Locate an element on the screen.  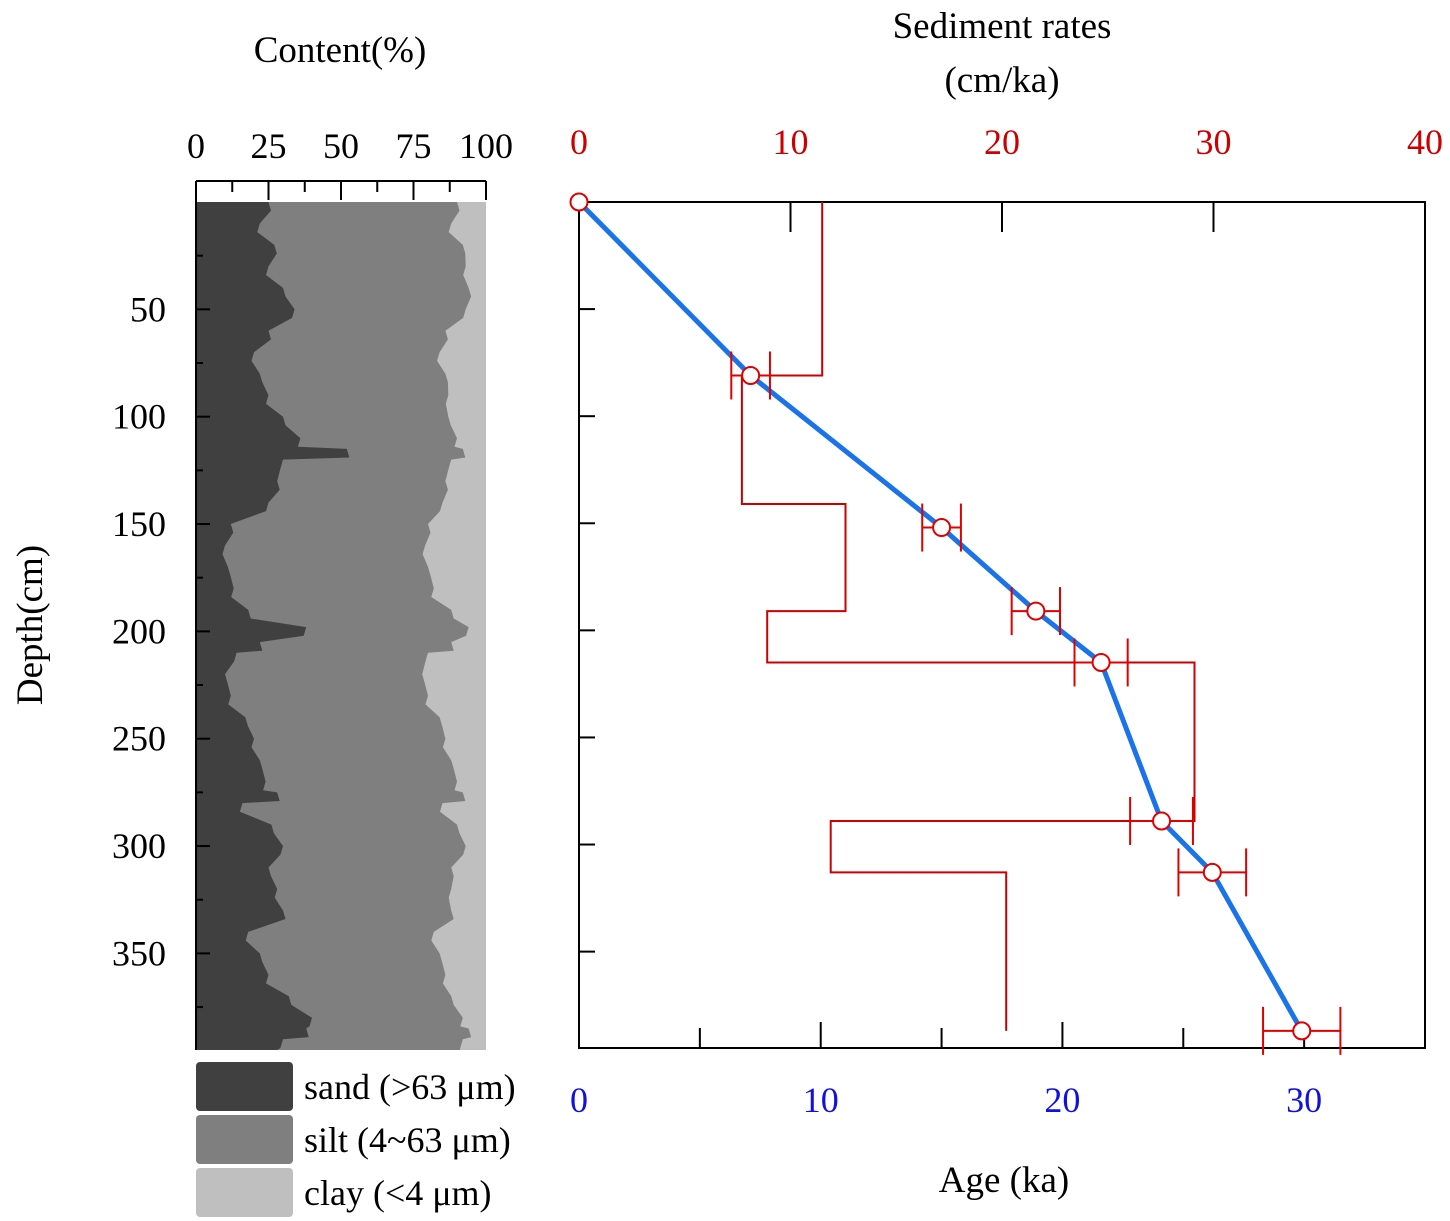
rate-x-tick-label: 40 is located at coordinates (1425, 142).